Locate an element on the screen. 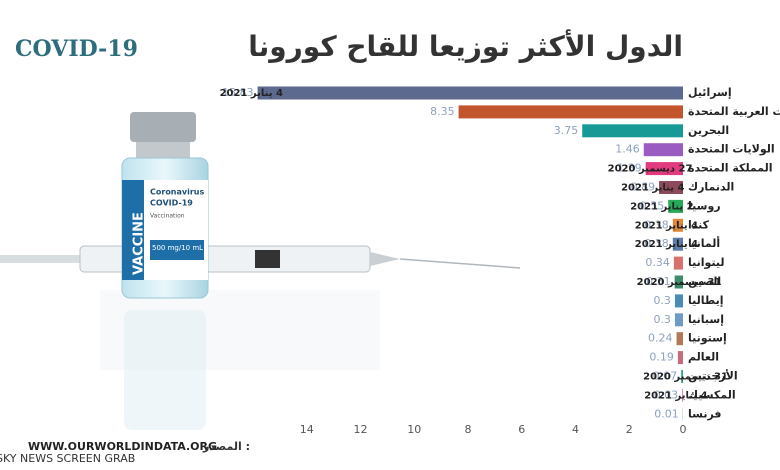 This screenshot has height=470, width=780. value-label: 1.46 is located at coordinates (627, 149).